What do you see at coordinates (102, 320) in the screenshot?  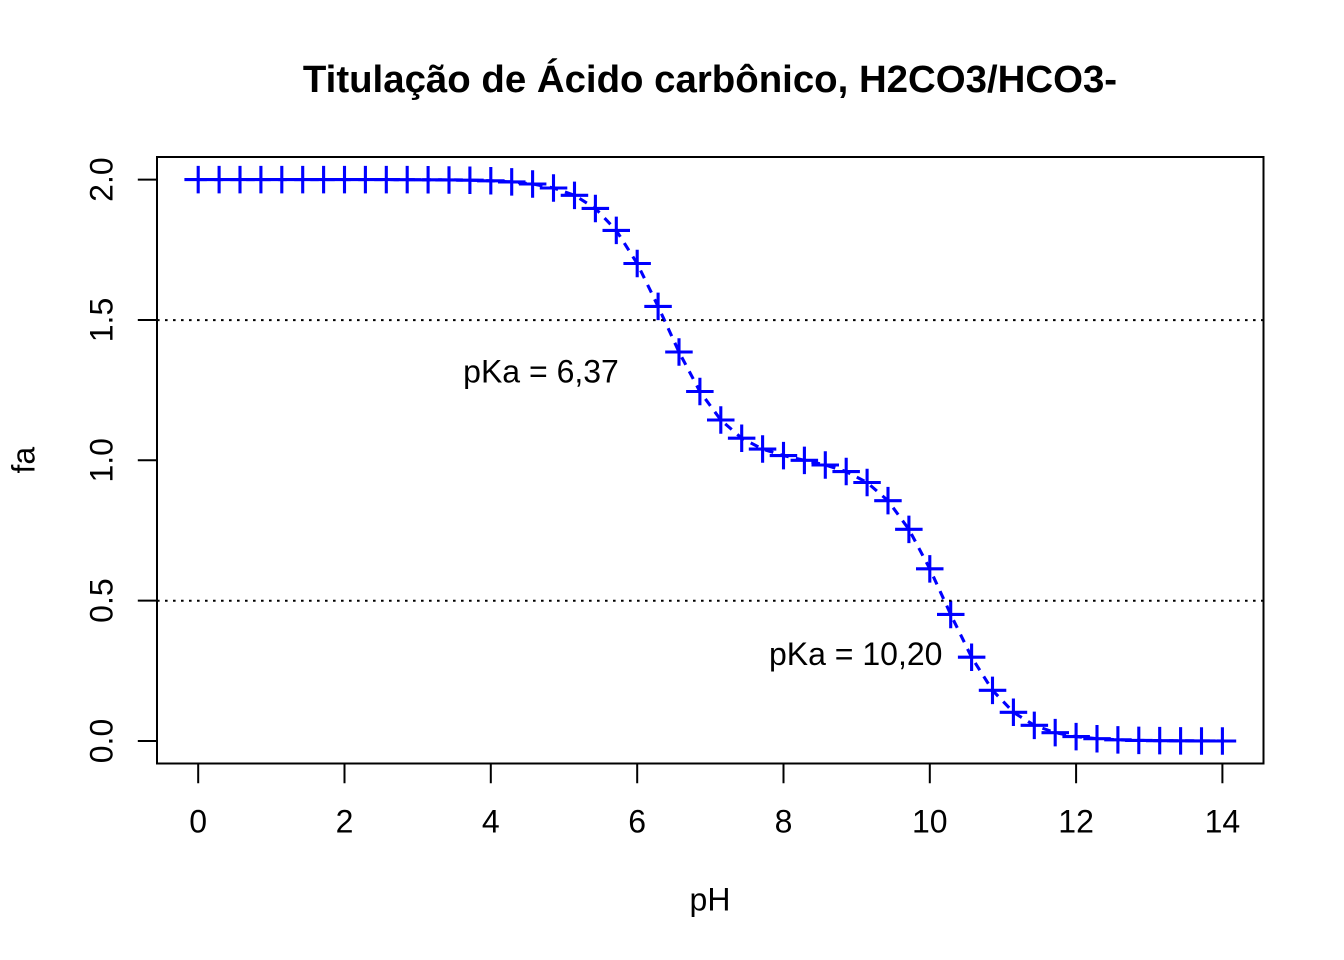 I see `svg-text: 1.5` at bounding box center [102, 320].